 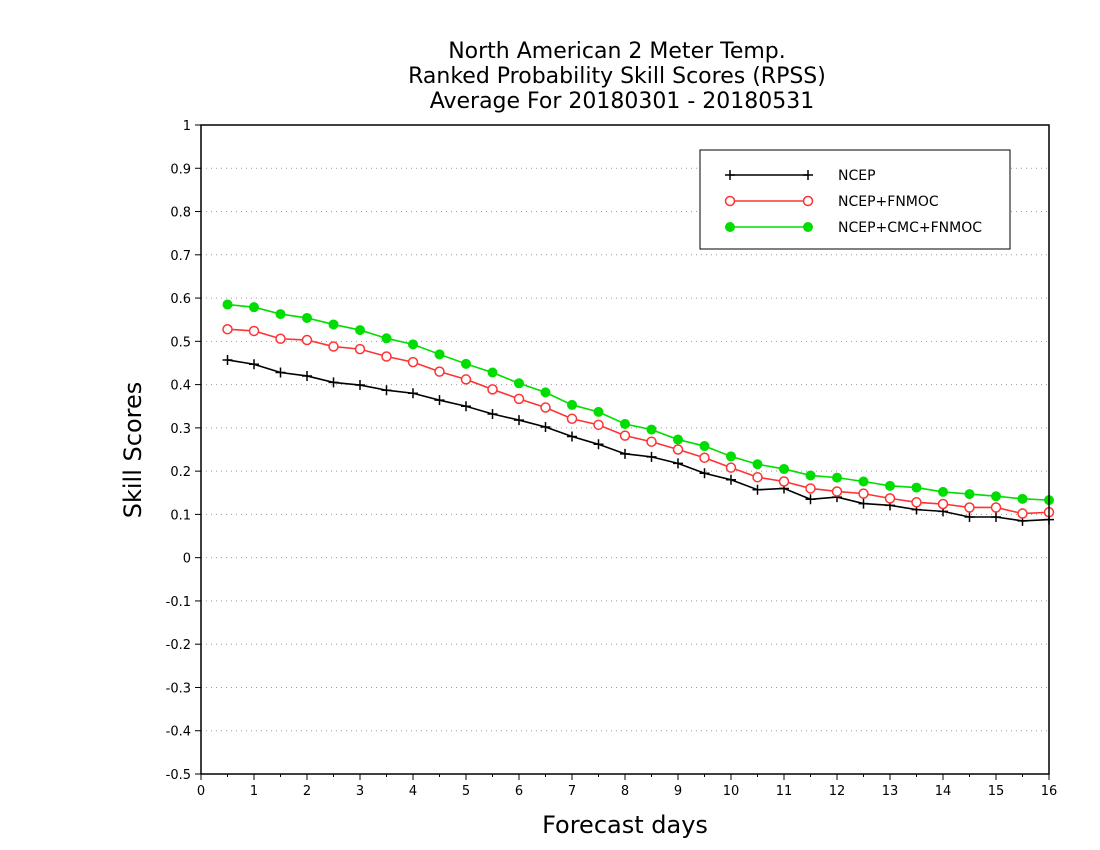 I want to click on x-tick-label: 10, so click(x=731, y=791).